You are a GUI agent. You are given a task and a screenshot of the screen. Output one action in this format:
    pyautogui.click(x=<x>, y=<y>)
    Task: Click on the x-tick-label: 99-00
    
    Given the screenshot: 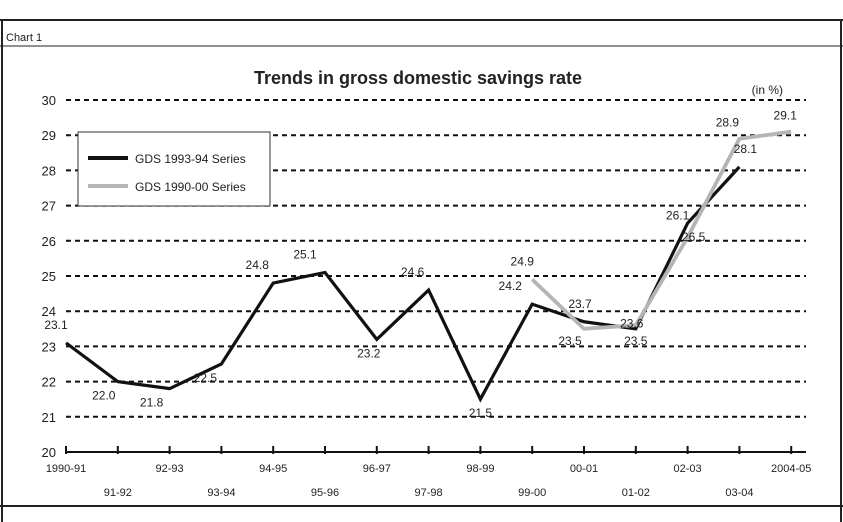 What is the action you would take?
    pyautogui.click(x=532, y=493)
    